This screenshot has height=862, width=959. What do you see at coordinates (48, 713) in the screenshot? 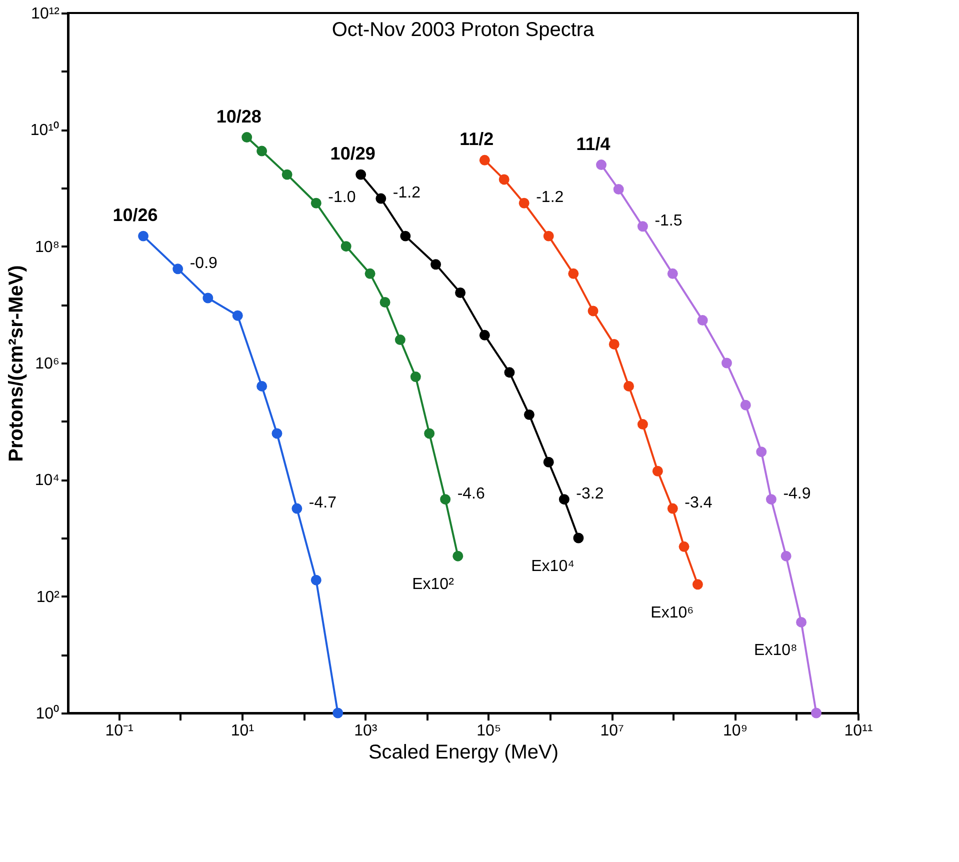
I see `y-tick-label: 10⁰` at bounding box center [48, 713].